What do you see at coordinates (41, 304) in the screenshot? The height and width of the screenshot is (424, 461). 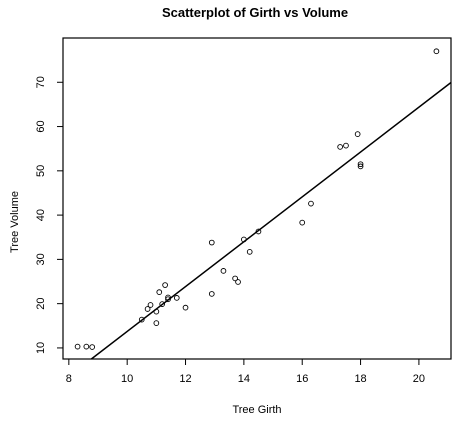 I see `y-tick-label: 20` at bounding box center [41, 304].